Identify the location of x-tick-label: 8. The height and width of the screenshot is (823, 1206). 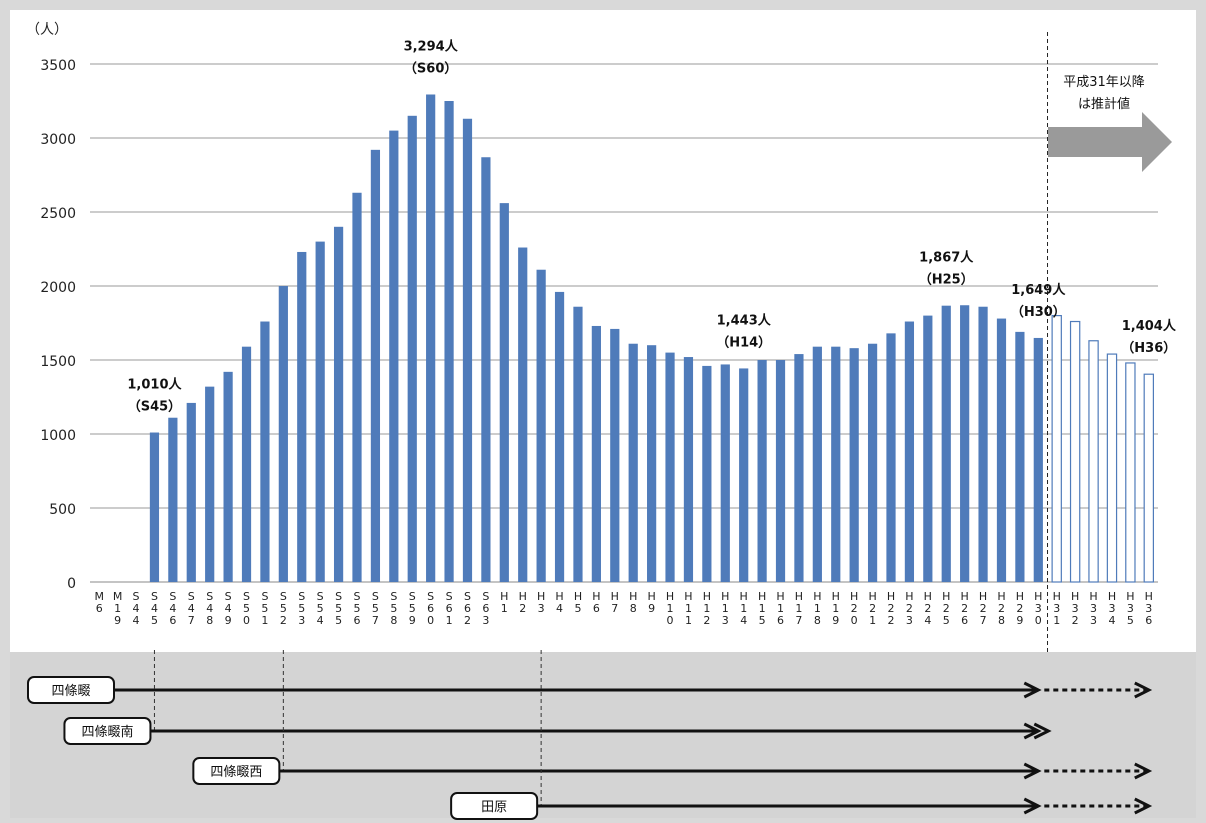
(1001, 620).